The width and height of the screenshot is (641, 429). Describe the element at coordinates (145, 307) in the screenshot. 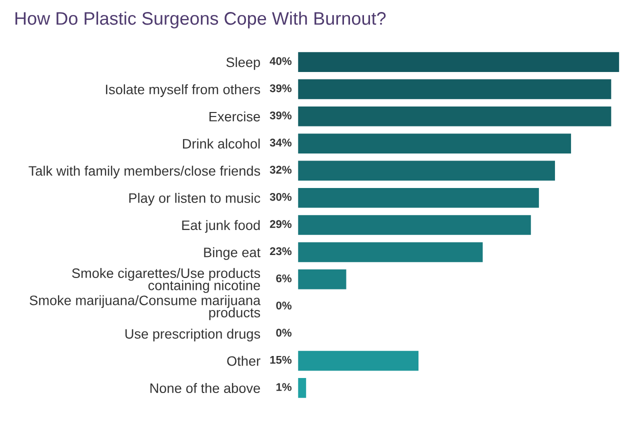

I see `y-tick-label: Smoke marijuana/Consume marijuana products` at that location.